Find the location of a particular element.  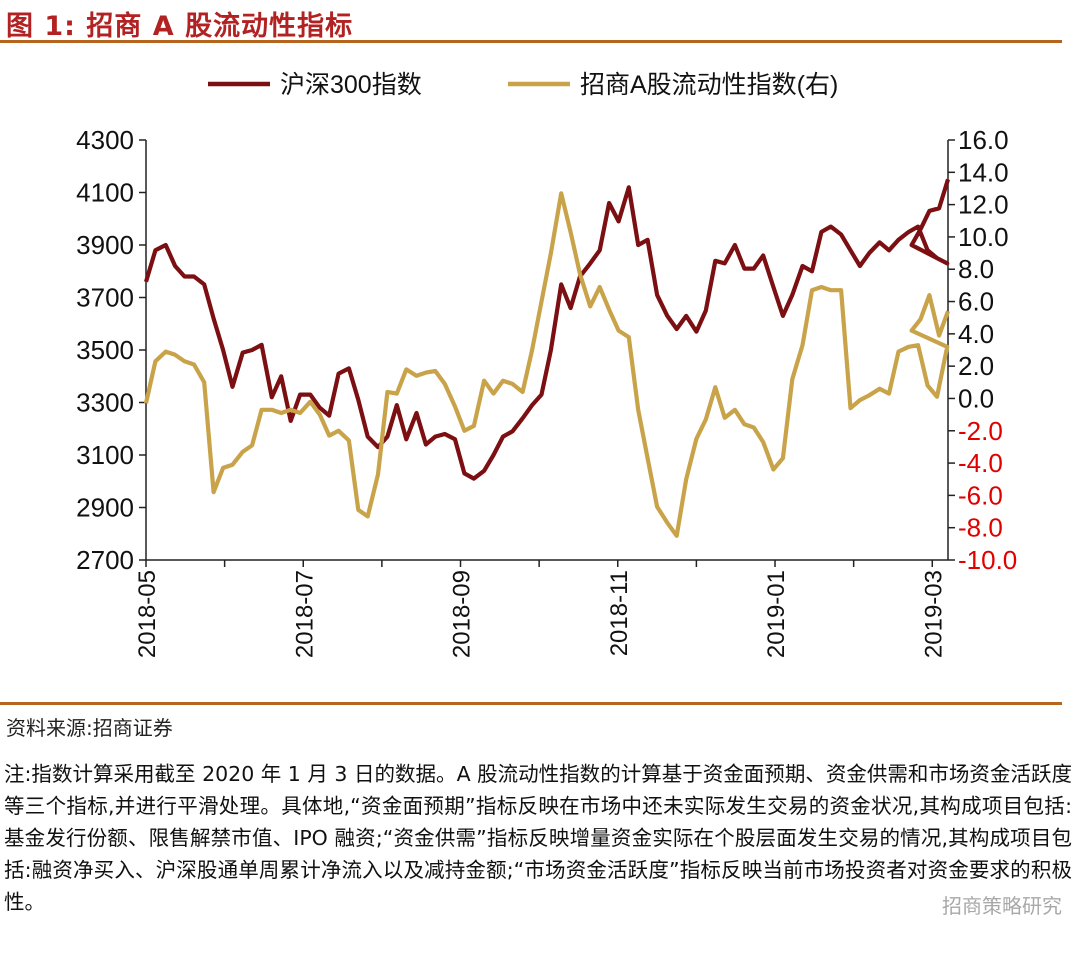

right-tick-label: -10.0 is located at coordinates (987, 560).